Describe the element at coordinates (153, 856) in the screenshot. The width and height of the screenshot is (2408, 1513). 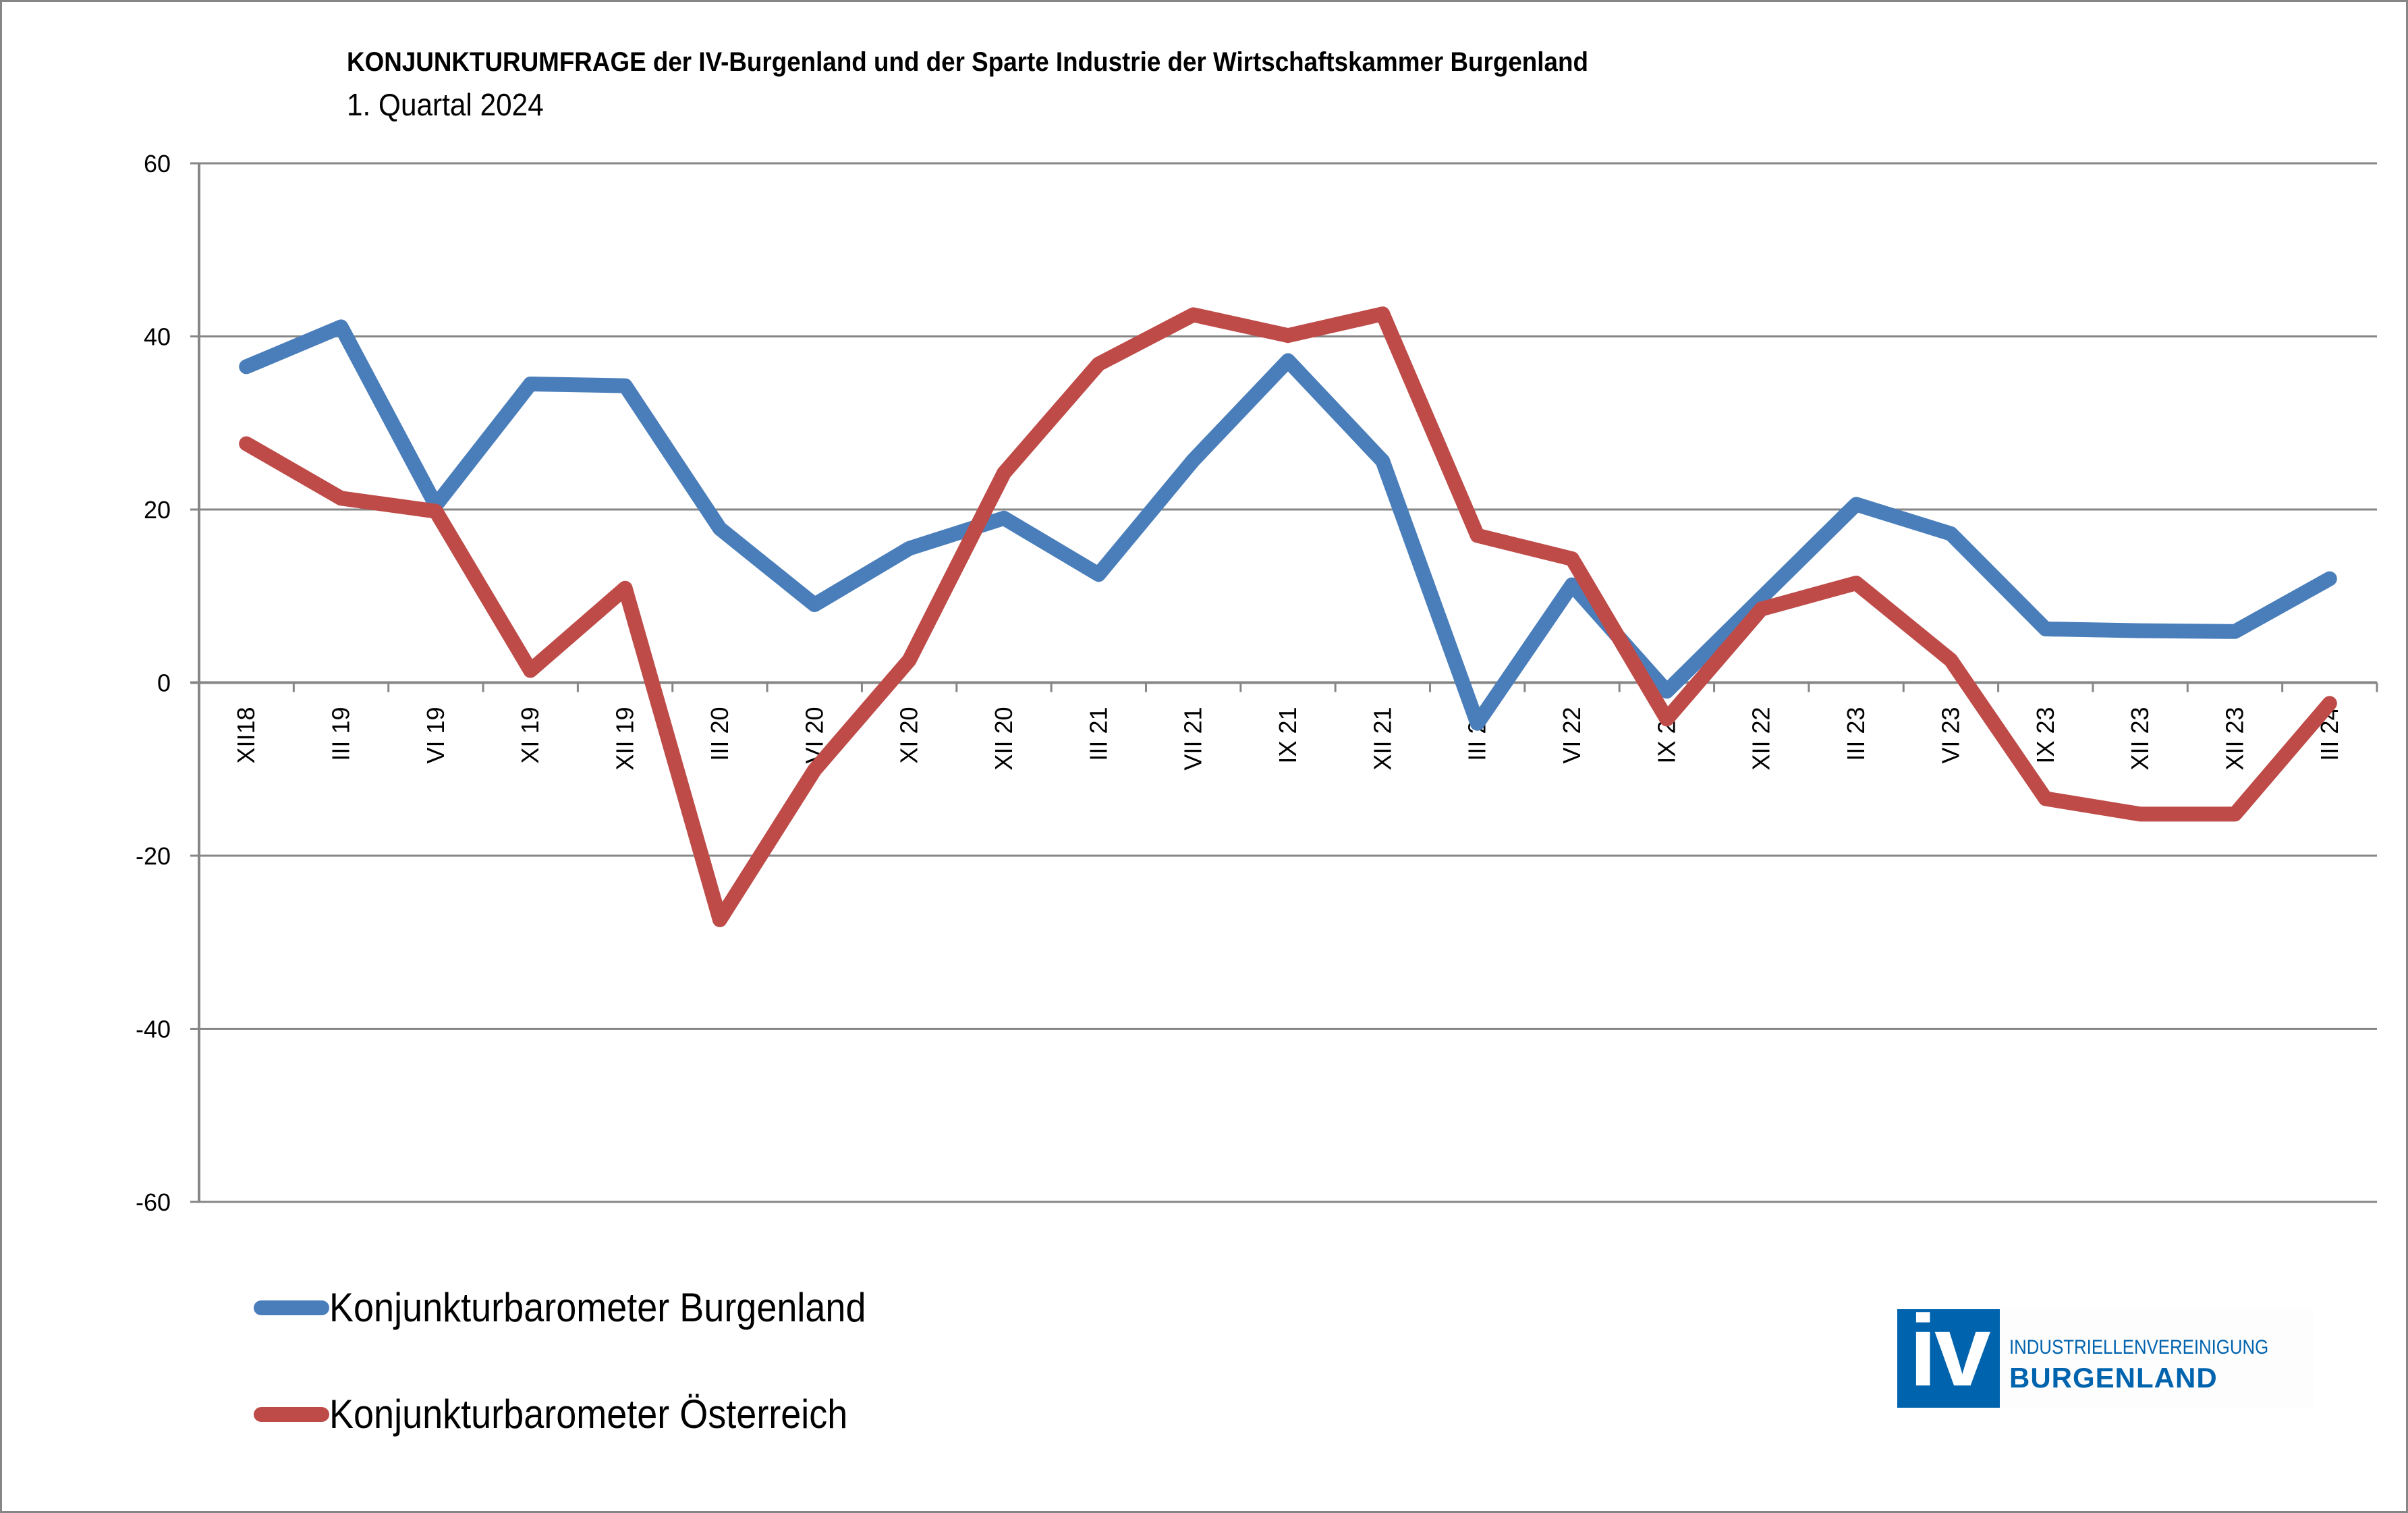
I see `y-tick-label: -20` at that location.